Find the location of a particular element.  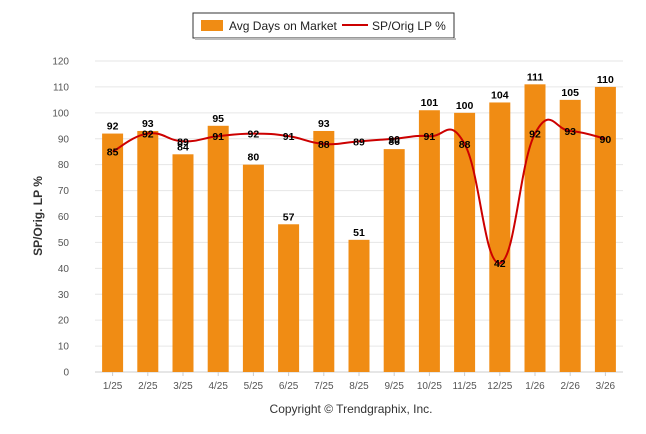

bar-data-label: 110 is located at coordinates (605, 80).